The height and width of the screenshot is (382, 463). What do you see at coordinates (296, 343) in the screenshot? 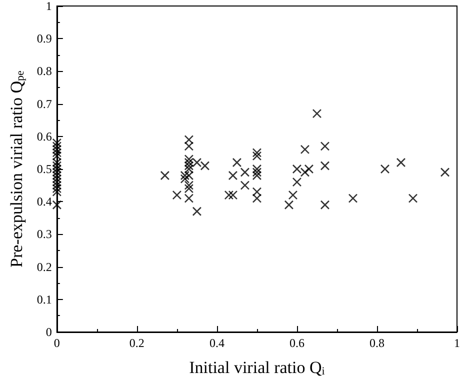
I see `x-tick-label: 0.6` at bounding box center [296, 343].